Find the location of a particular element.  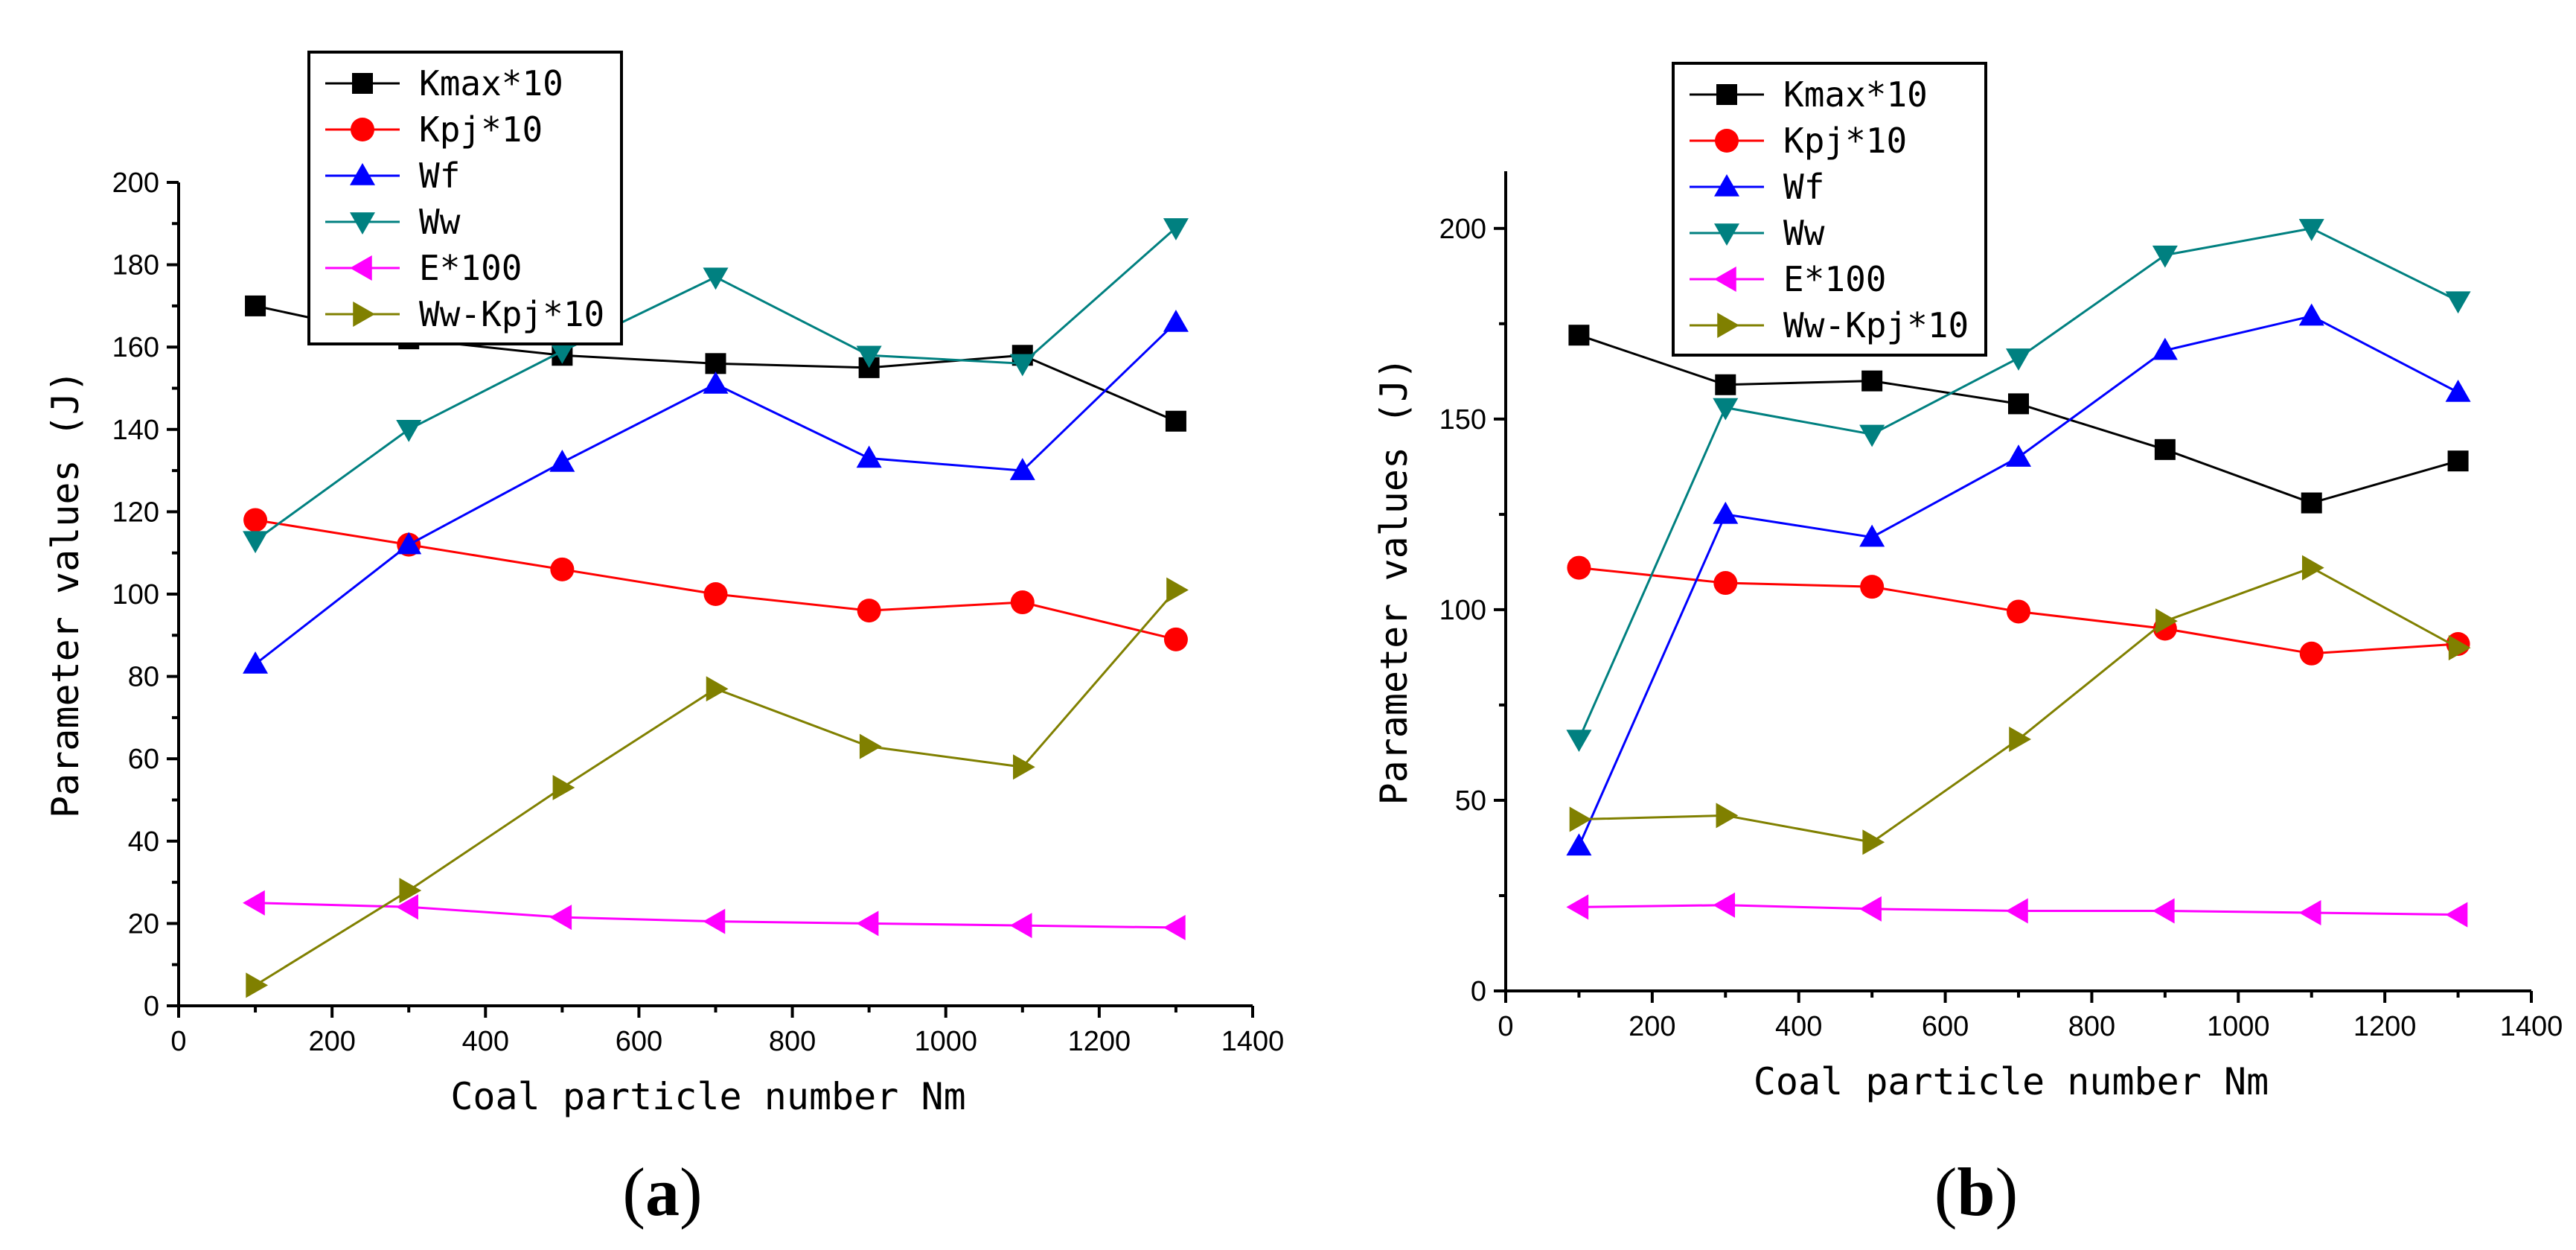

series-Wf is located at coordinates (716, 492).